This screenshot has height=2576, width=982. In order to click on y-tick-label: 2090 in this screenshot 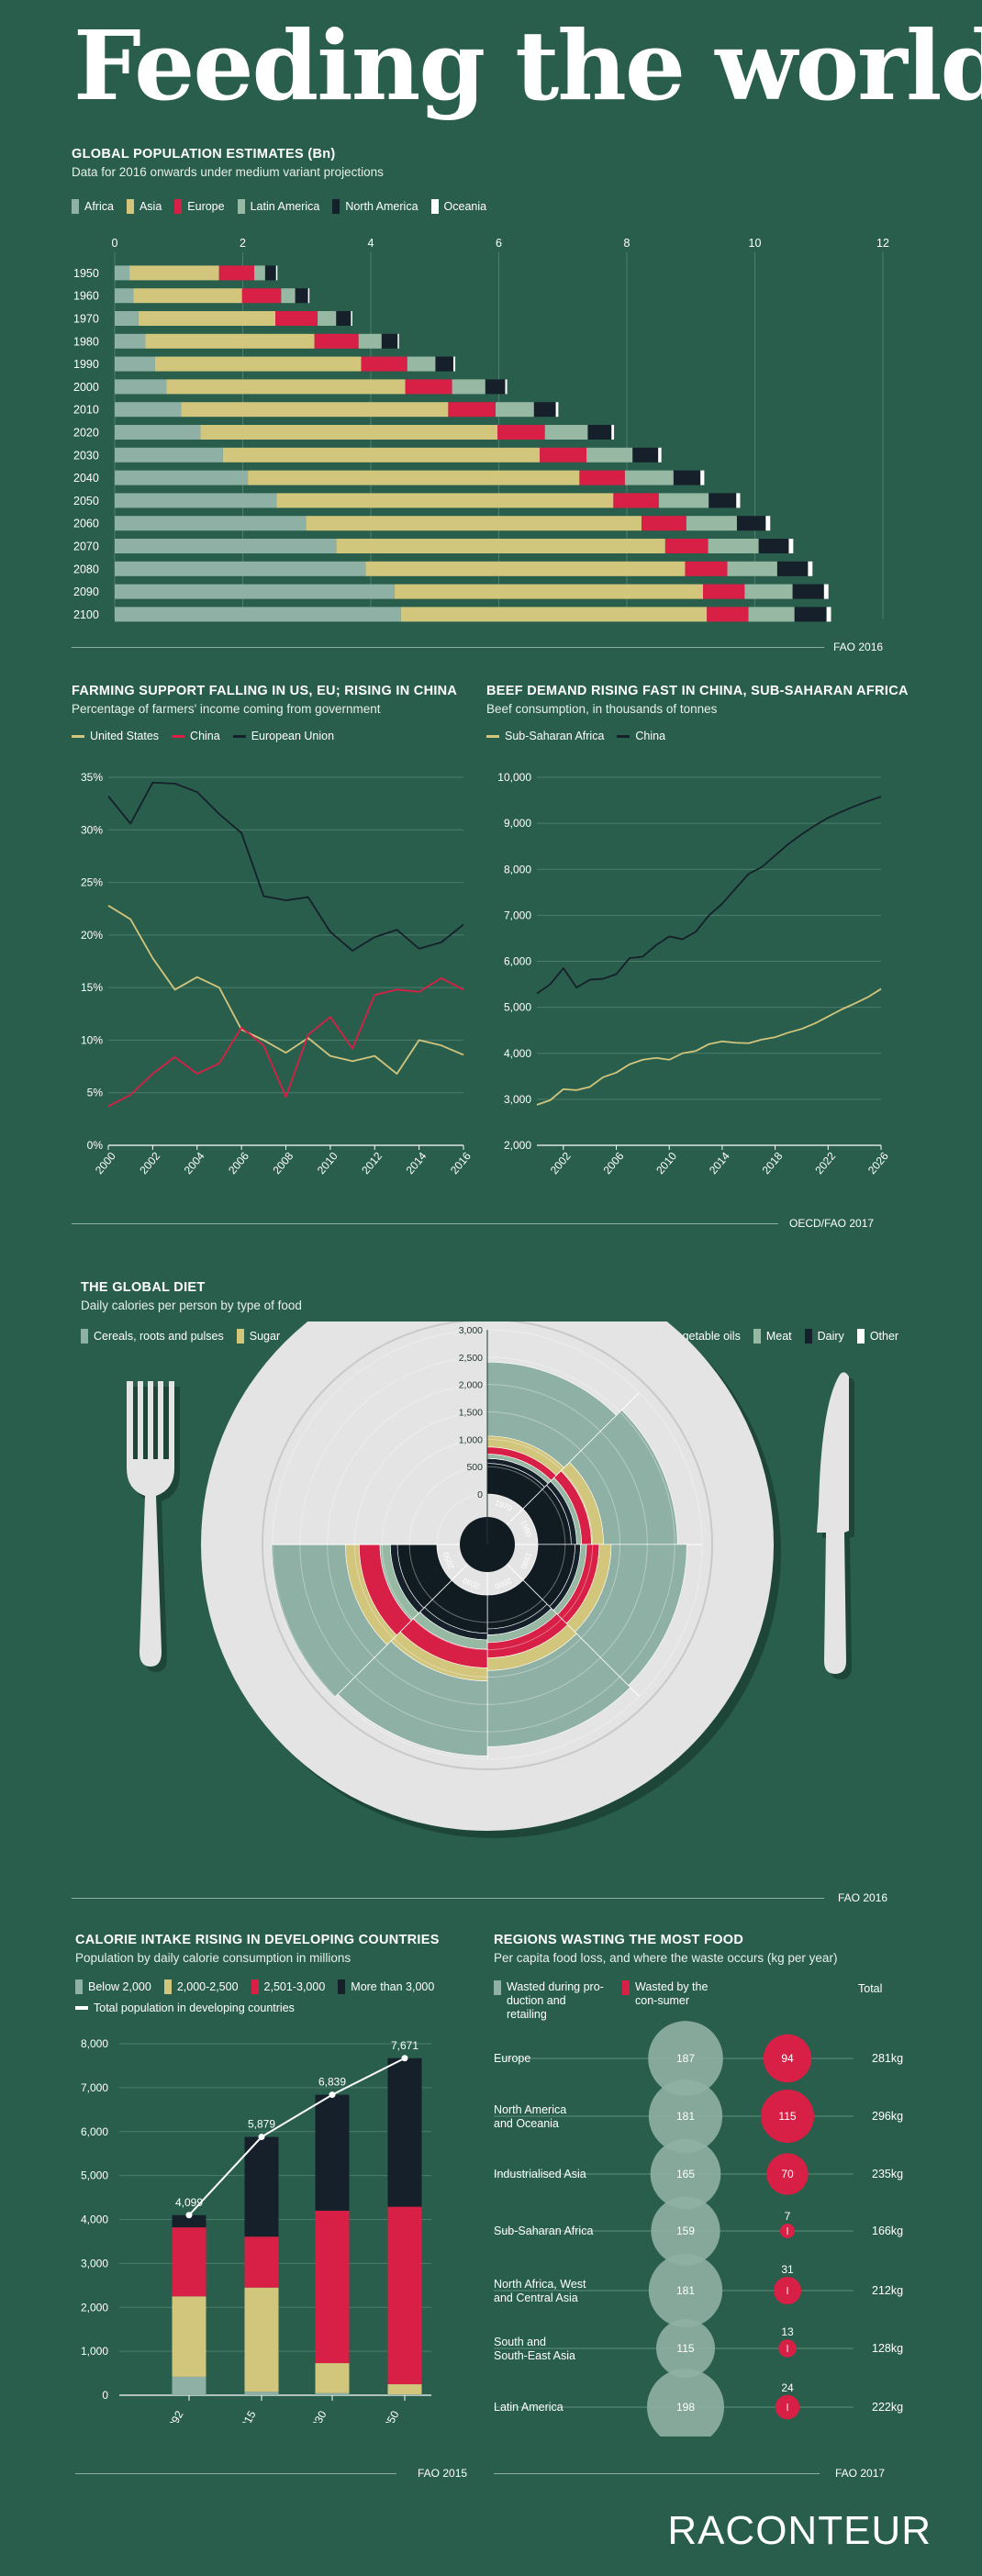, I will do `click(86, 591)`.